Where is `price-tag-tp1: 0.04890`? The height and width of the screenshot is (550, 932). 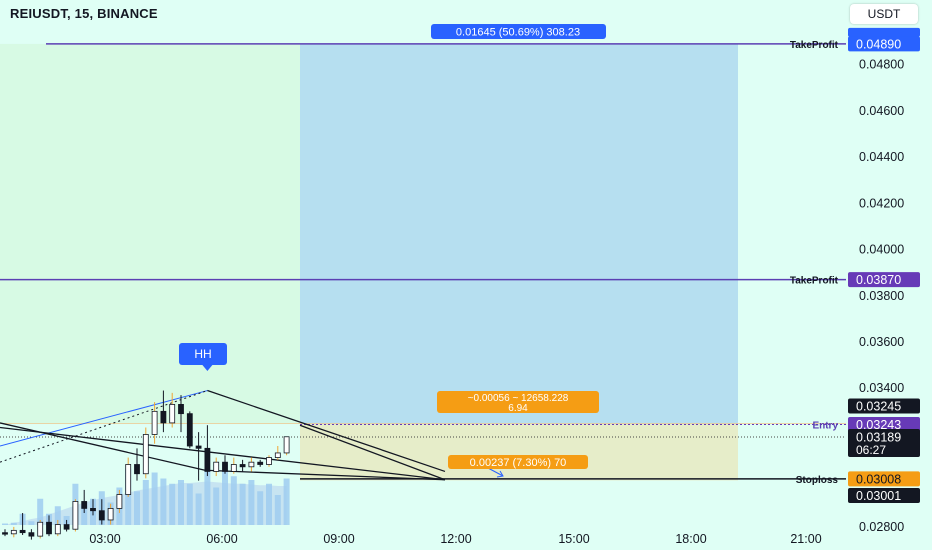 price-tag-tp1: 0.04890 is located at coordinates (884, 44).